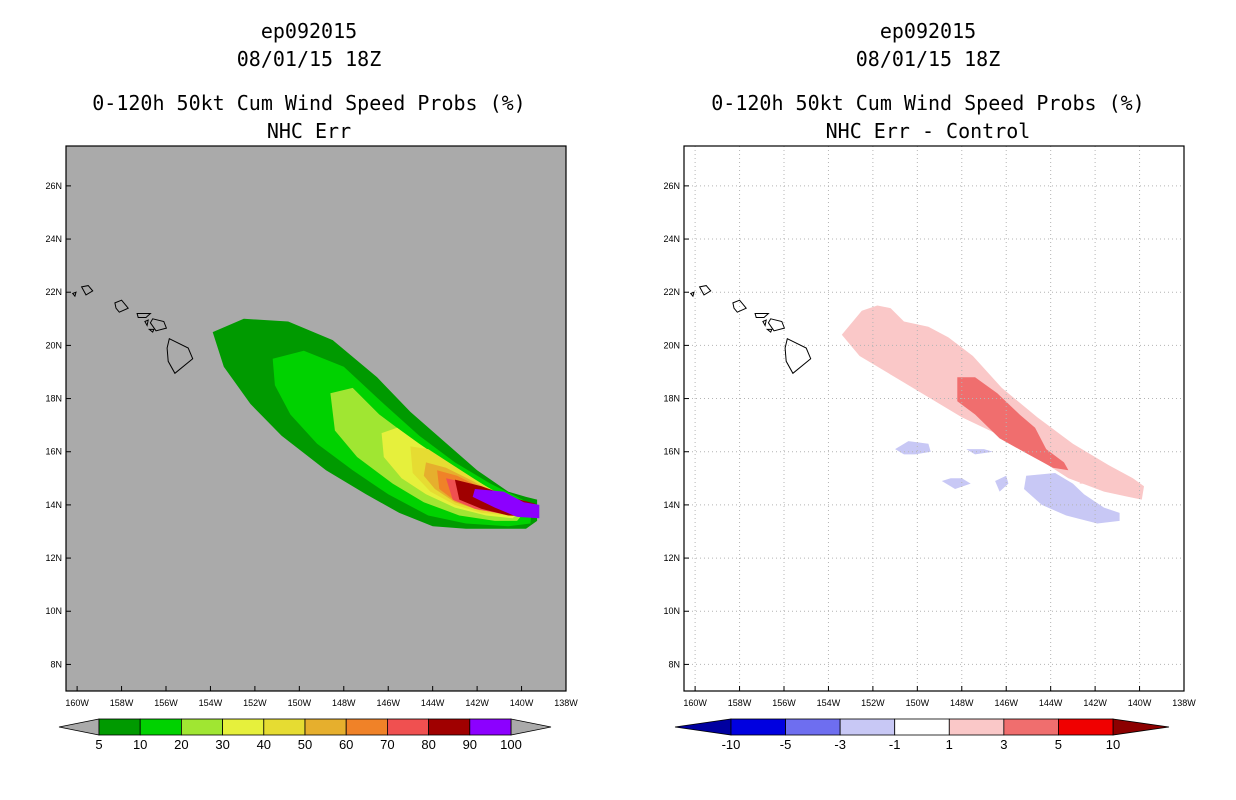  What do you see at coordinates (53, 186) in the screenshot?
I see `y-tick-label: 26N` at bounding box center [53, 186].